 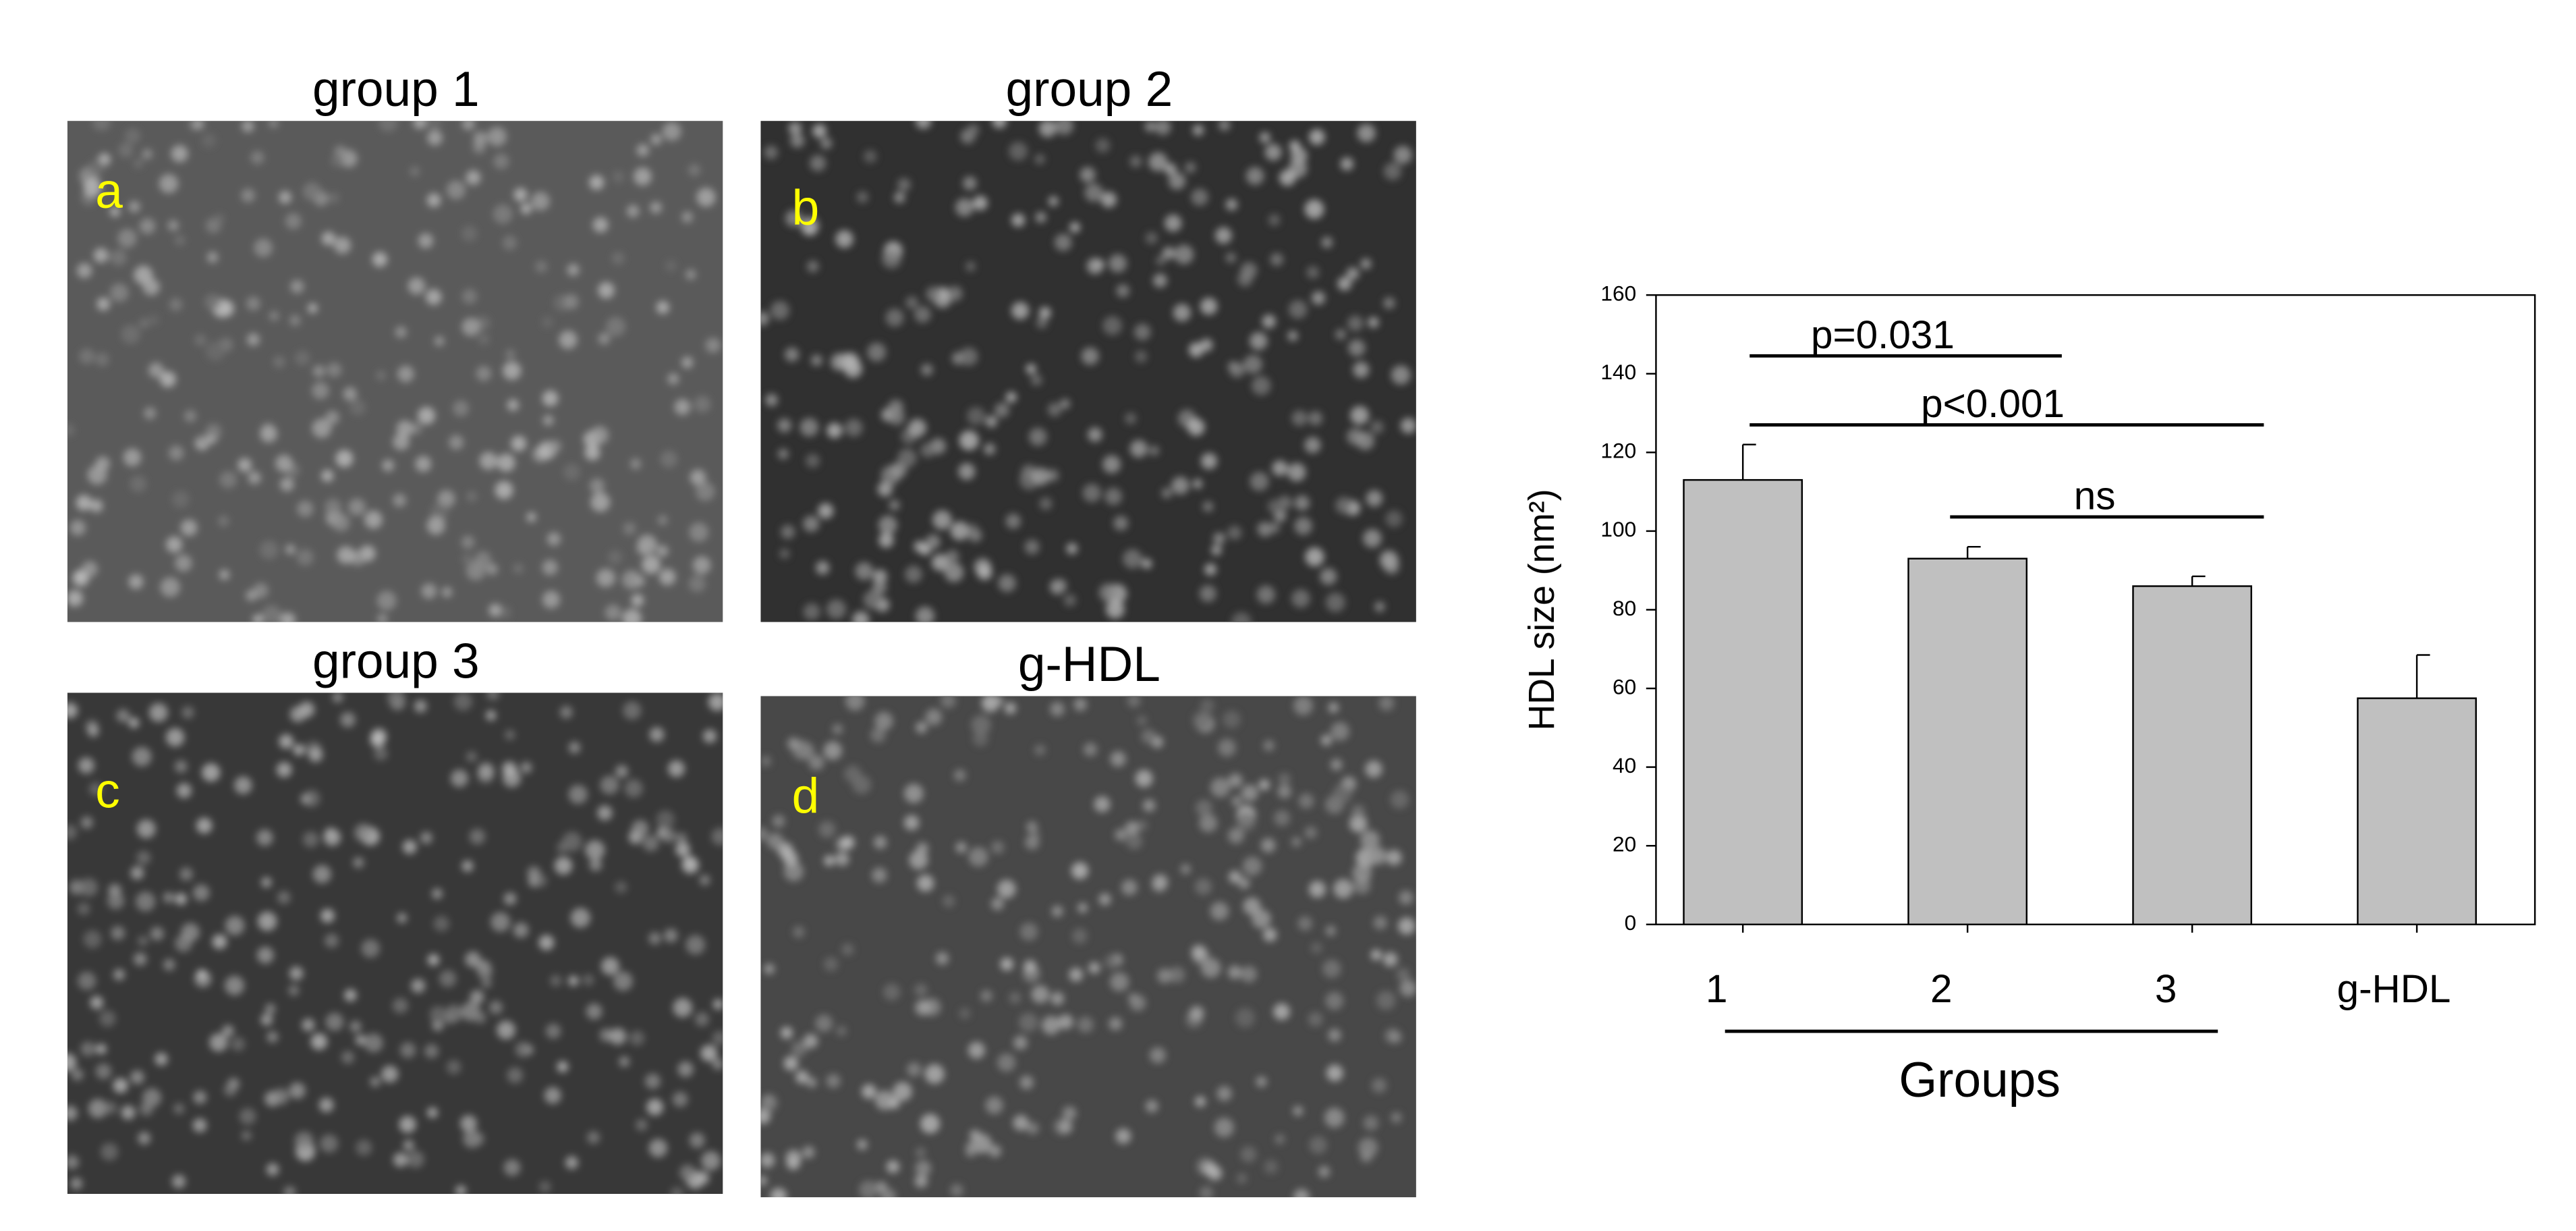 I want to click on particles, so click(x=1088, y=946).